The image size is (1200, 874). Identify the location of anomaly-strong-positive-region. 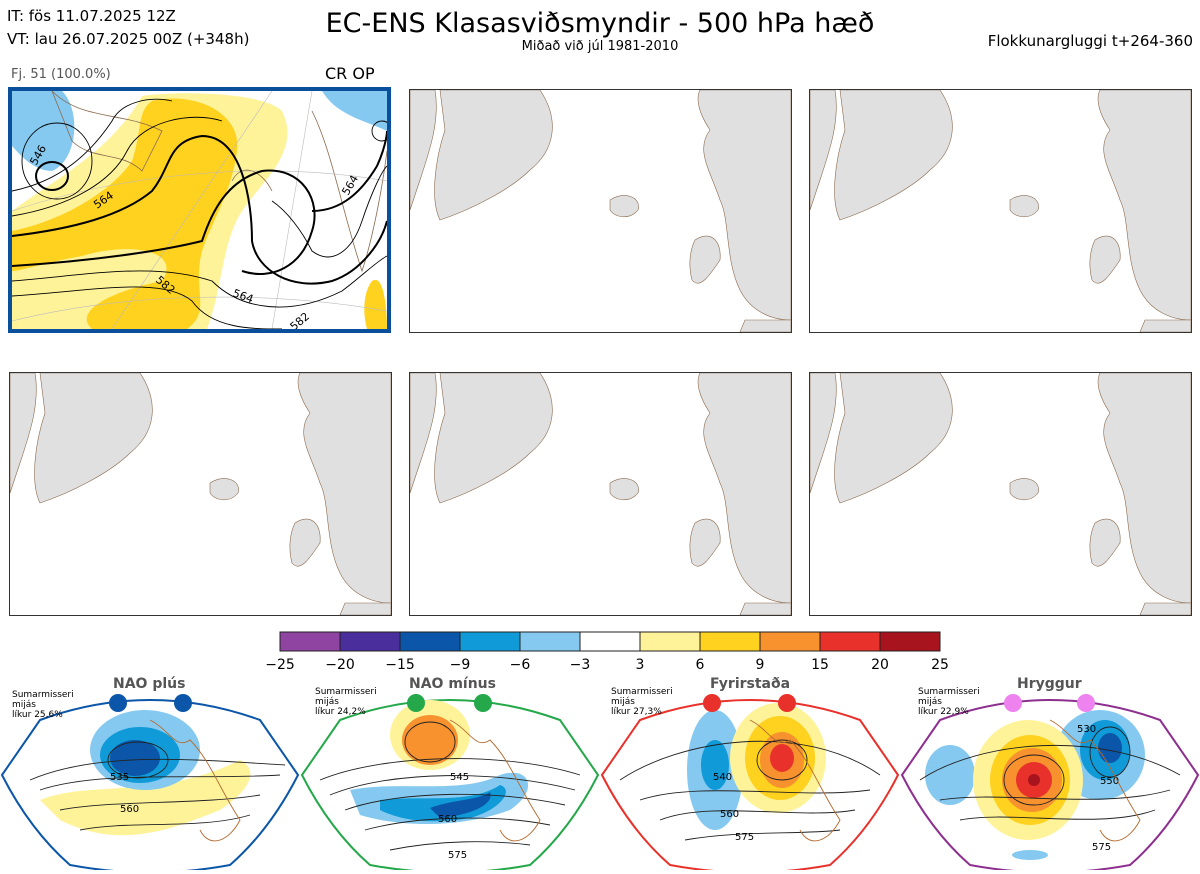
(782, 758).